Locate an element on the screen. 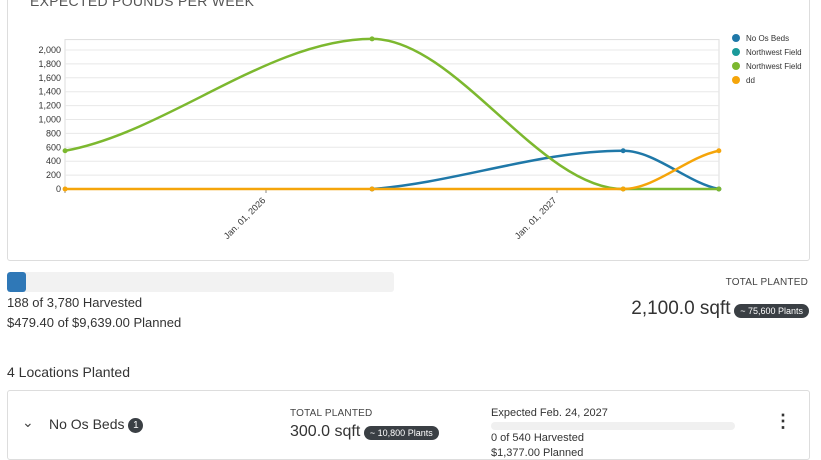  legend-item: dd is located at coordinates (750, 80).